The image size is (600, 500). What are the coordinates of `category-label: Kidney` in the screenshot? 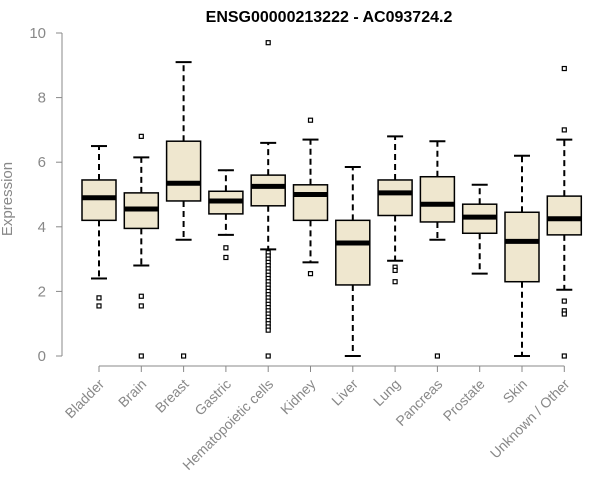 It's located at (298, 397).